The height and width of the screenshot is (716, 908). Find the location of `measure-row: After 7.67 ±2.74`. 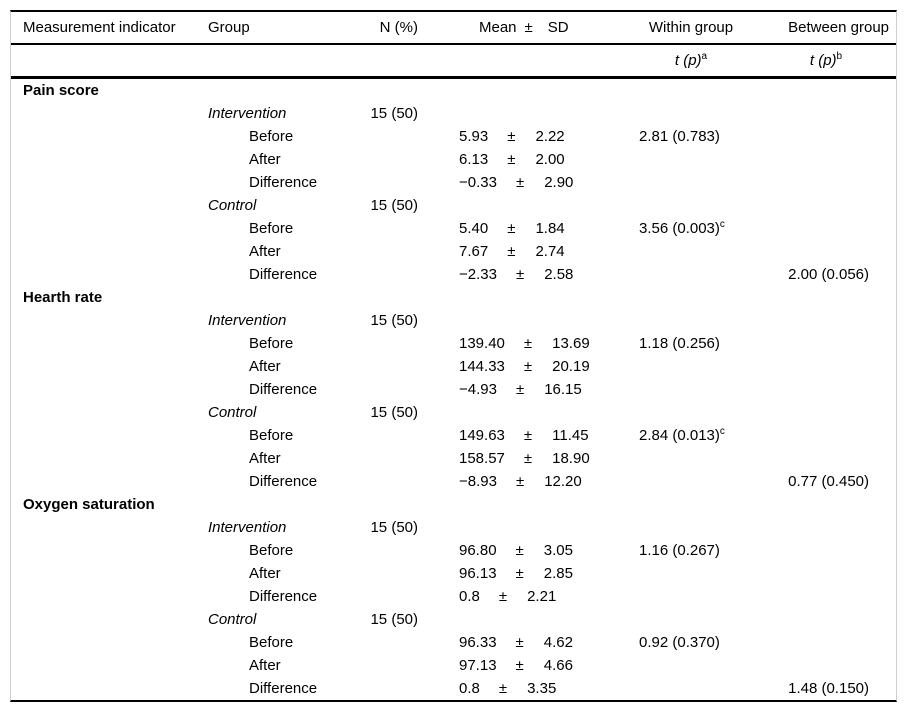

measure-row: After 7.67 ±2.74 is located at coordinates (453, 251).